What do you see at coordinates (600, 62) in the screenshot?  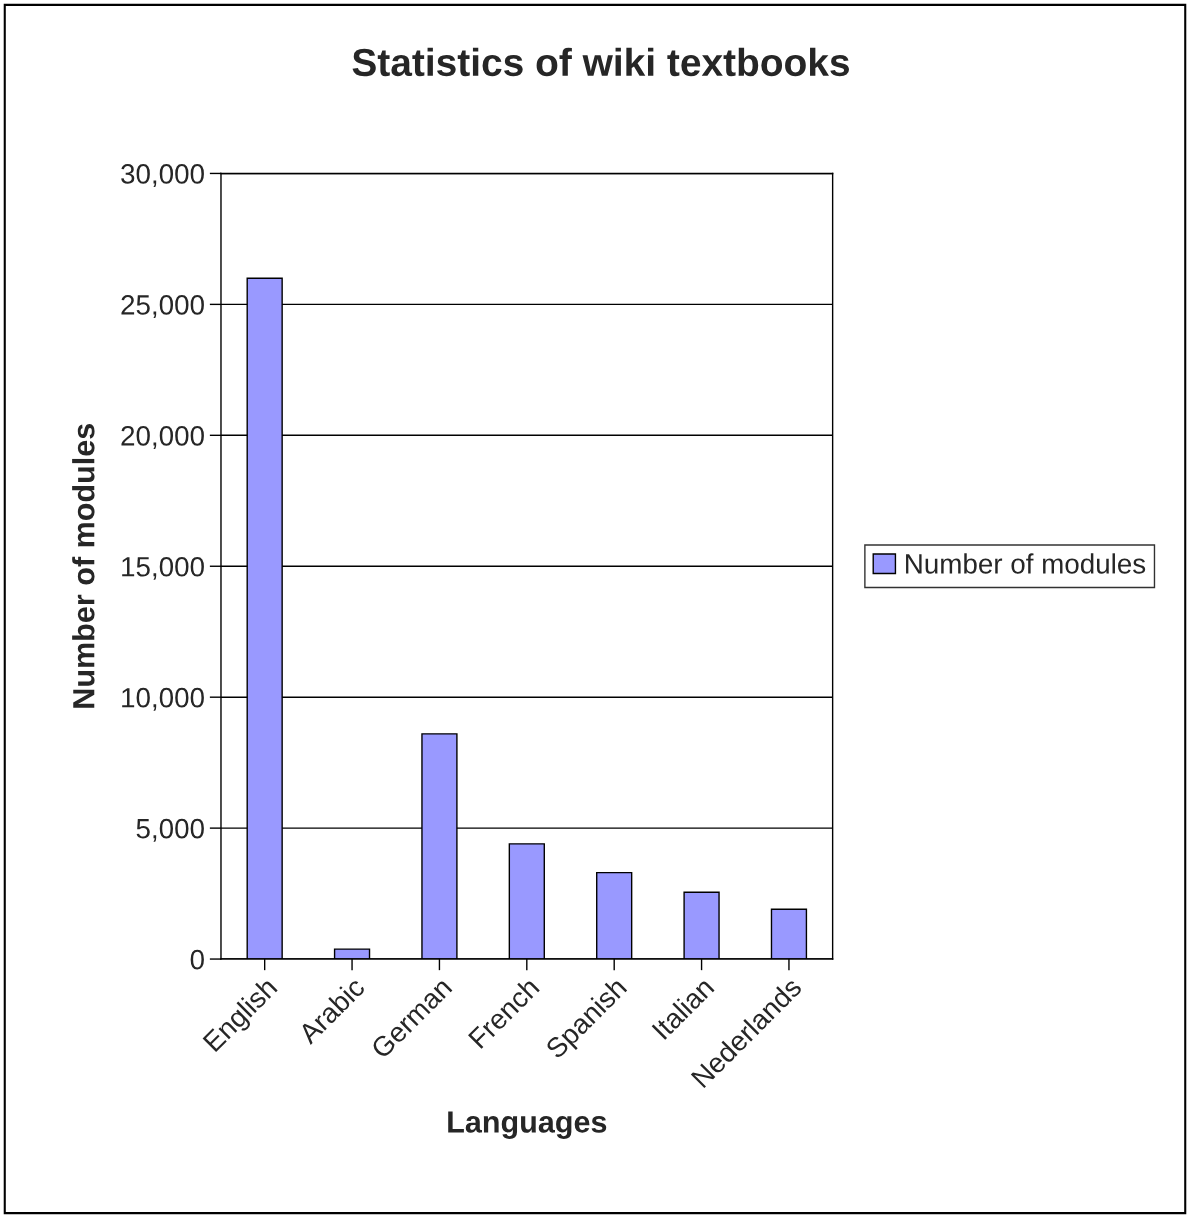 I see `chart-title: Statistics of wiki textbooks` at bounding box center [600, 62].